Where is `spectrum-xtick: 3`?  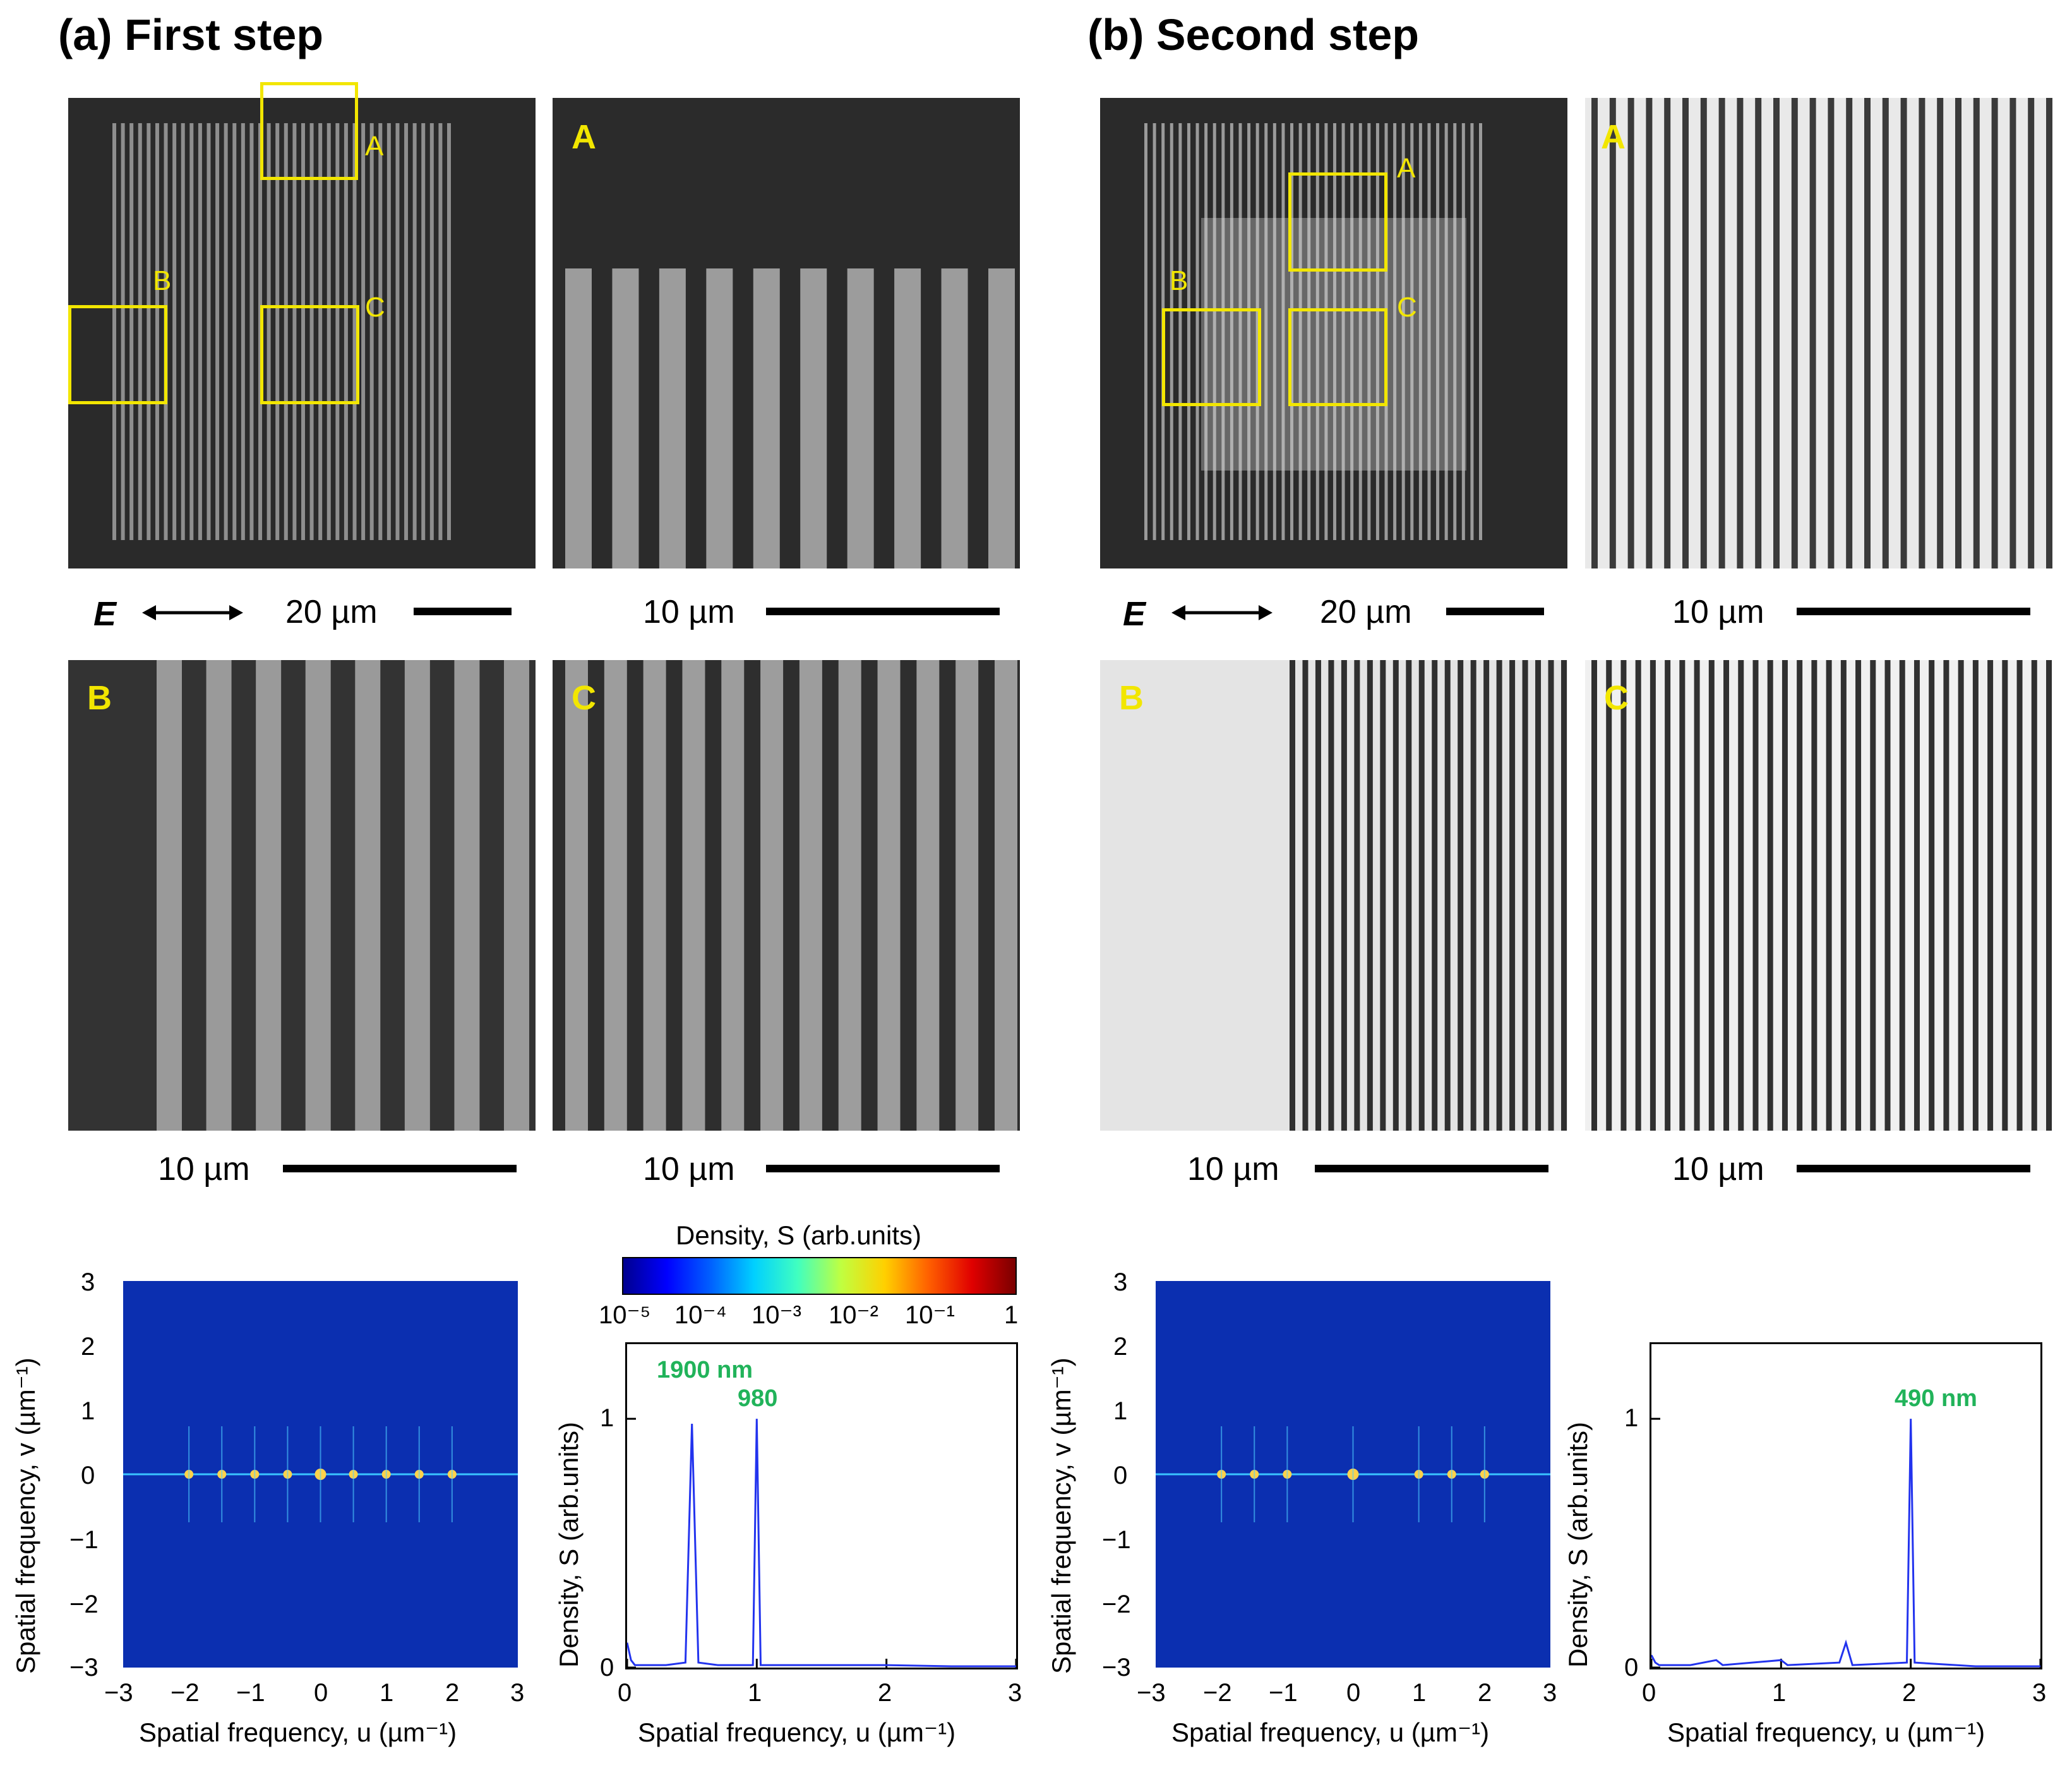 spectrum-xtick: 3 is located at coordinates (2039, 1693).